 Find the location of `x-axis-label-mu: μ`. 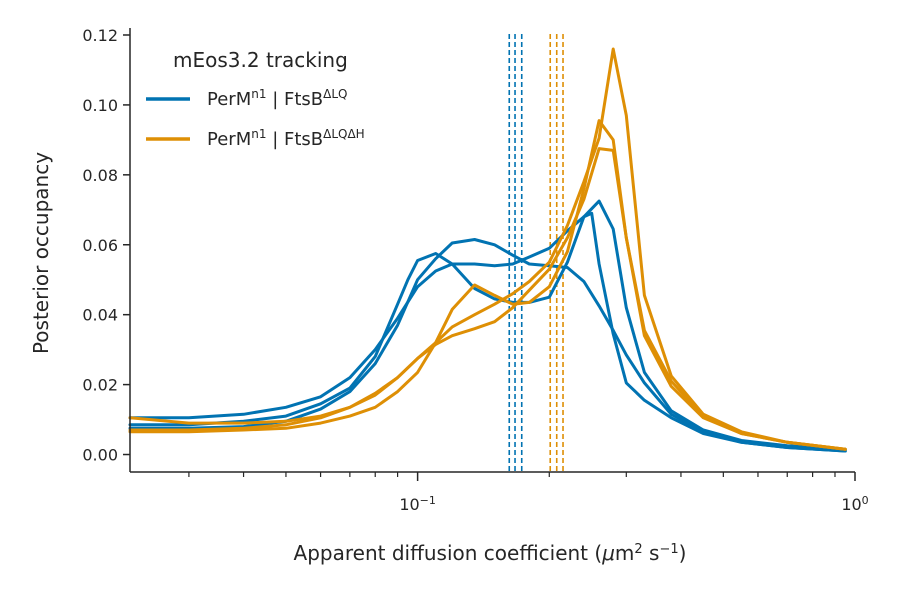

x-axis-label-mu: μ is located at coordinates (608, 553).